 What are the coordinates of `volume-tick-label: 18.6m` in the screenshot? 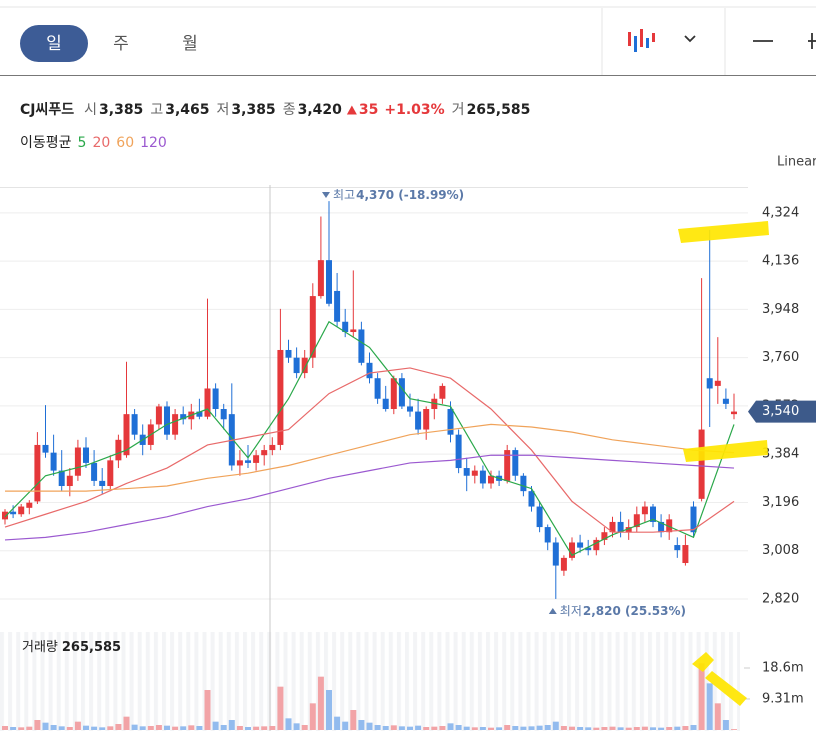 It's located at (783, 668).